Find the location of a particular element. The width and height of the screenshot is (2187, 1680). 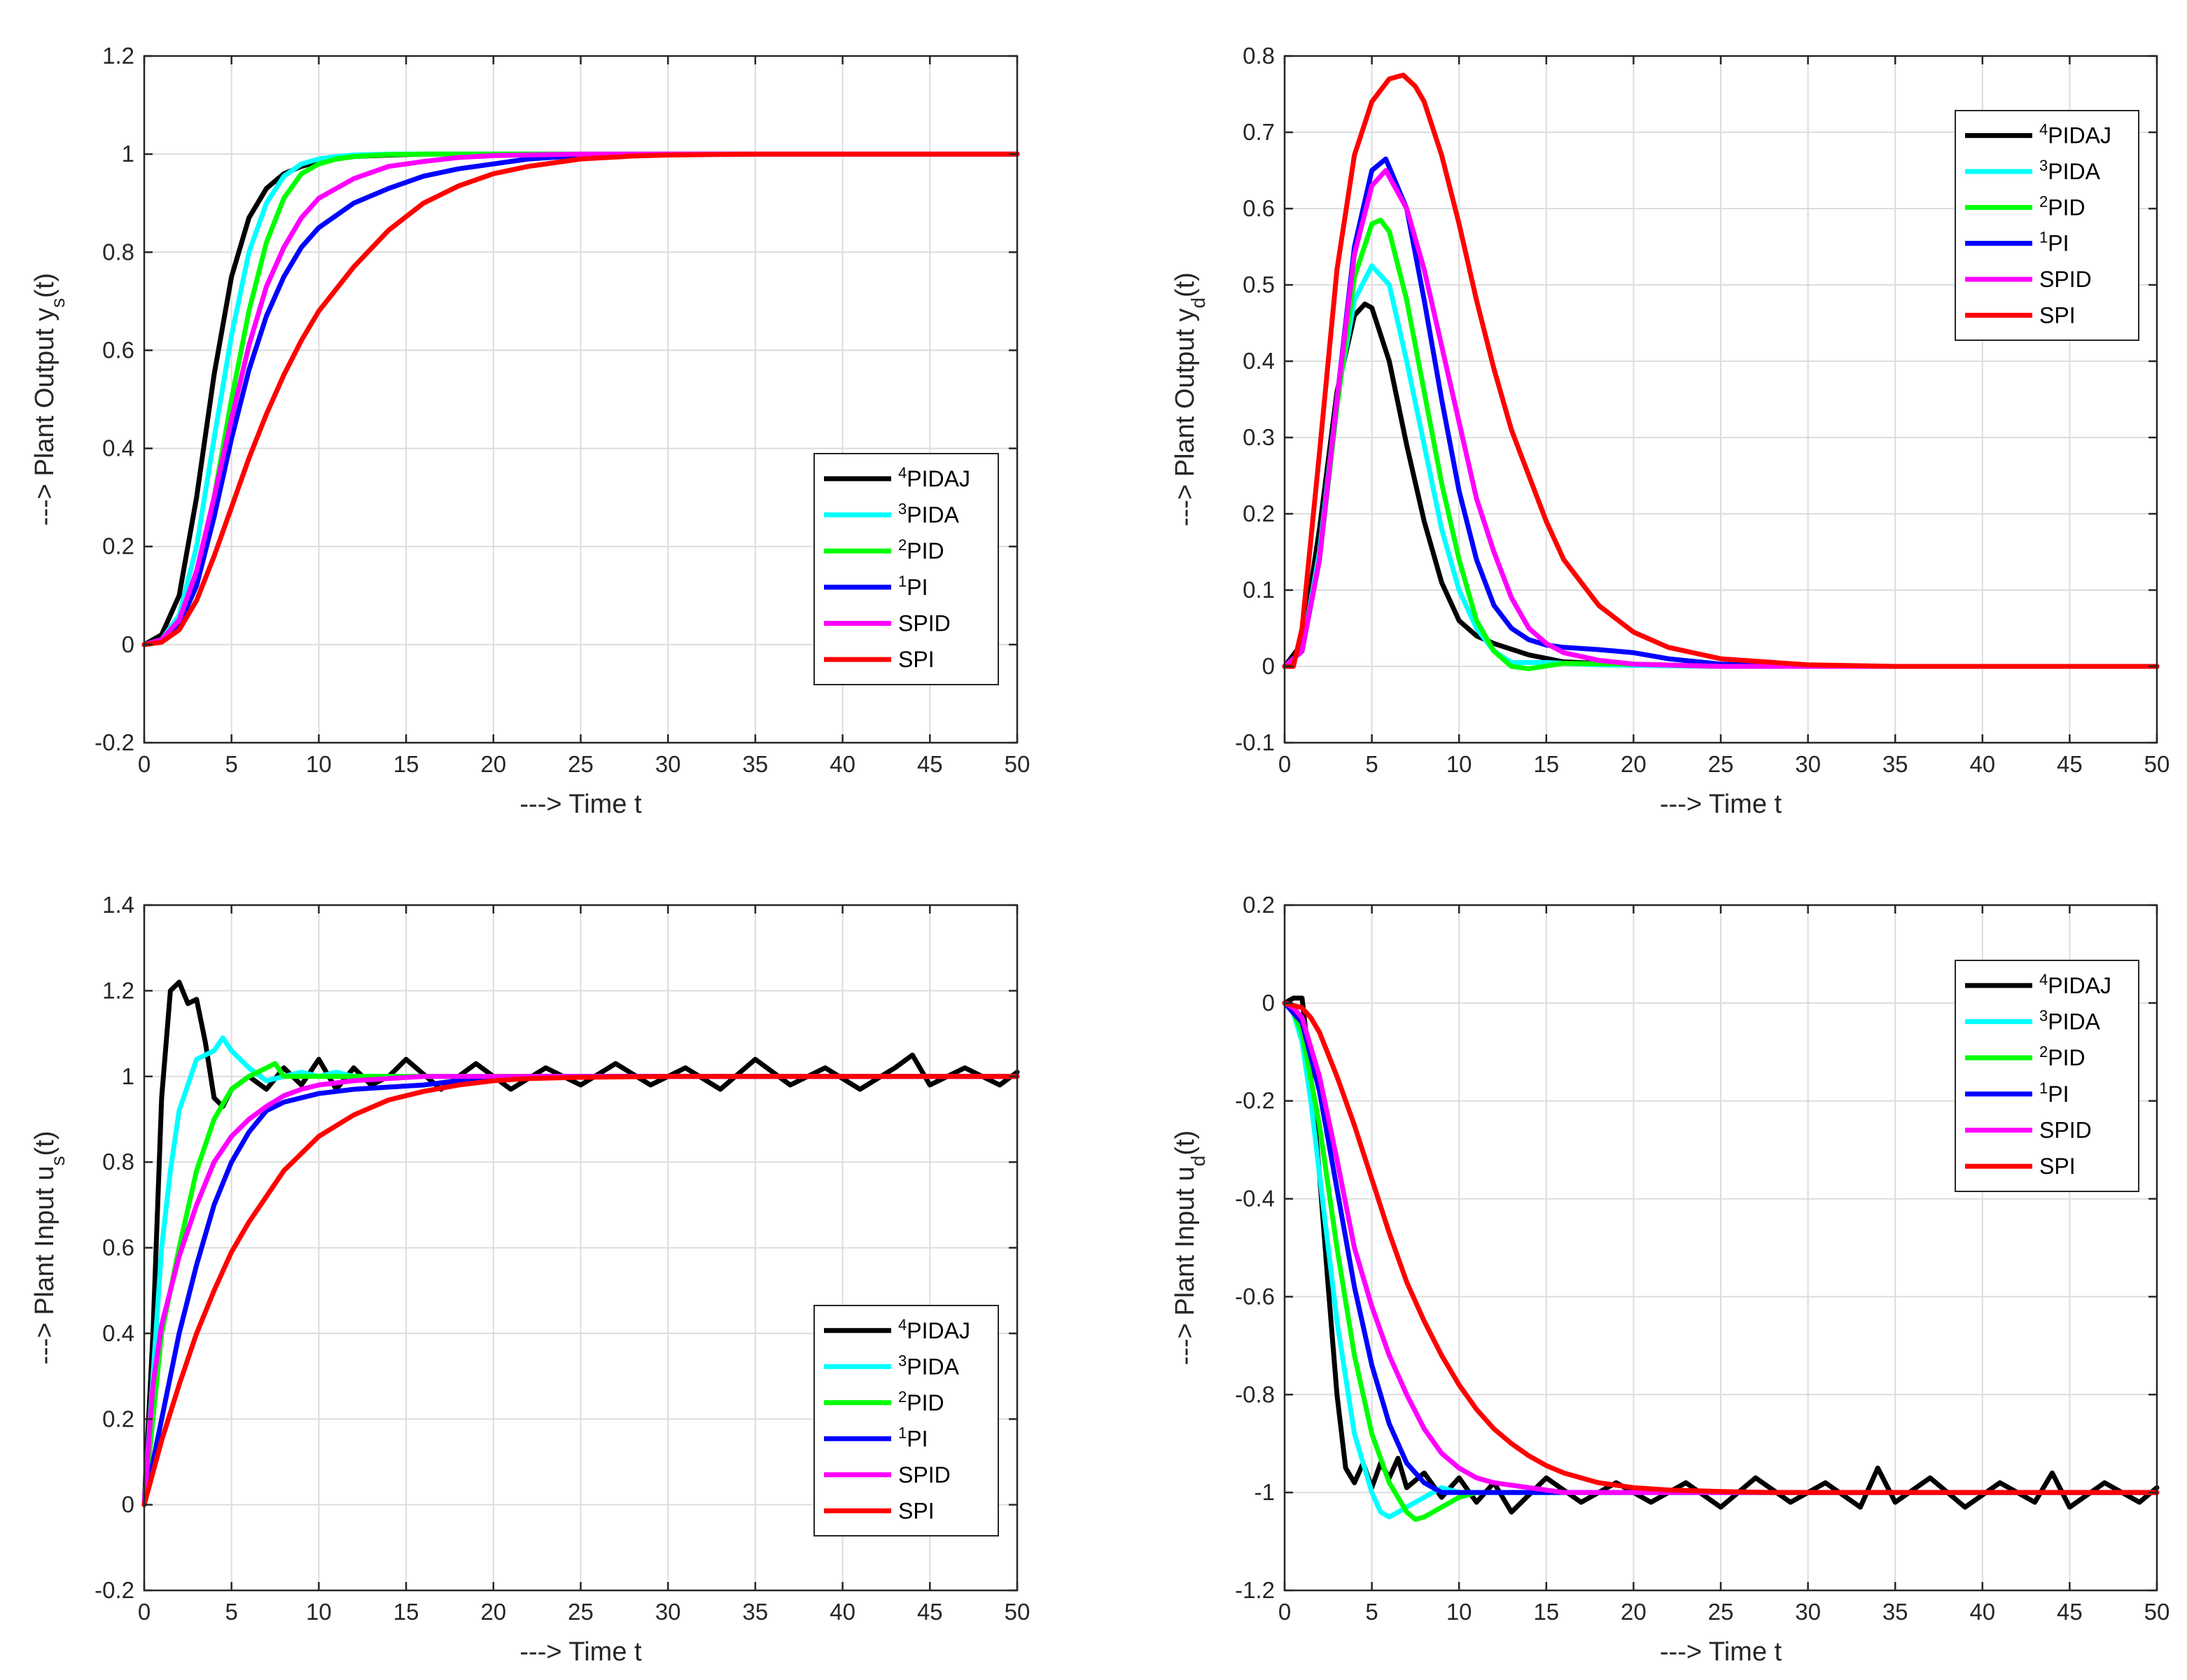

y-tick-label: 1 is located at coordinates (128, 1076).